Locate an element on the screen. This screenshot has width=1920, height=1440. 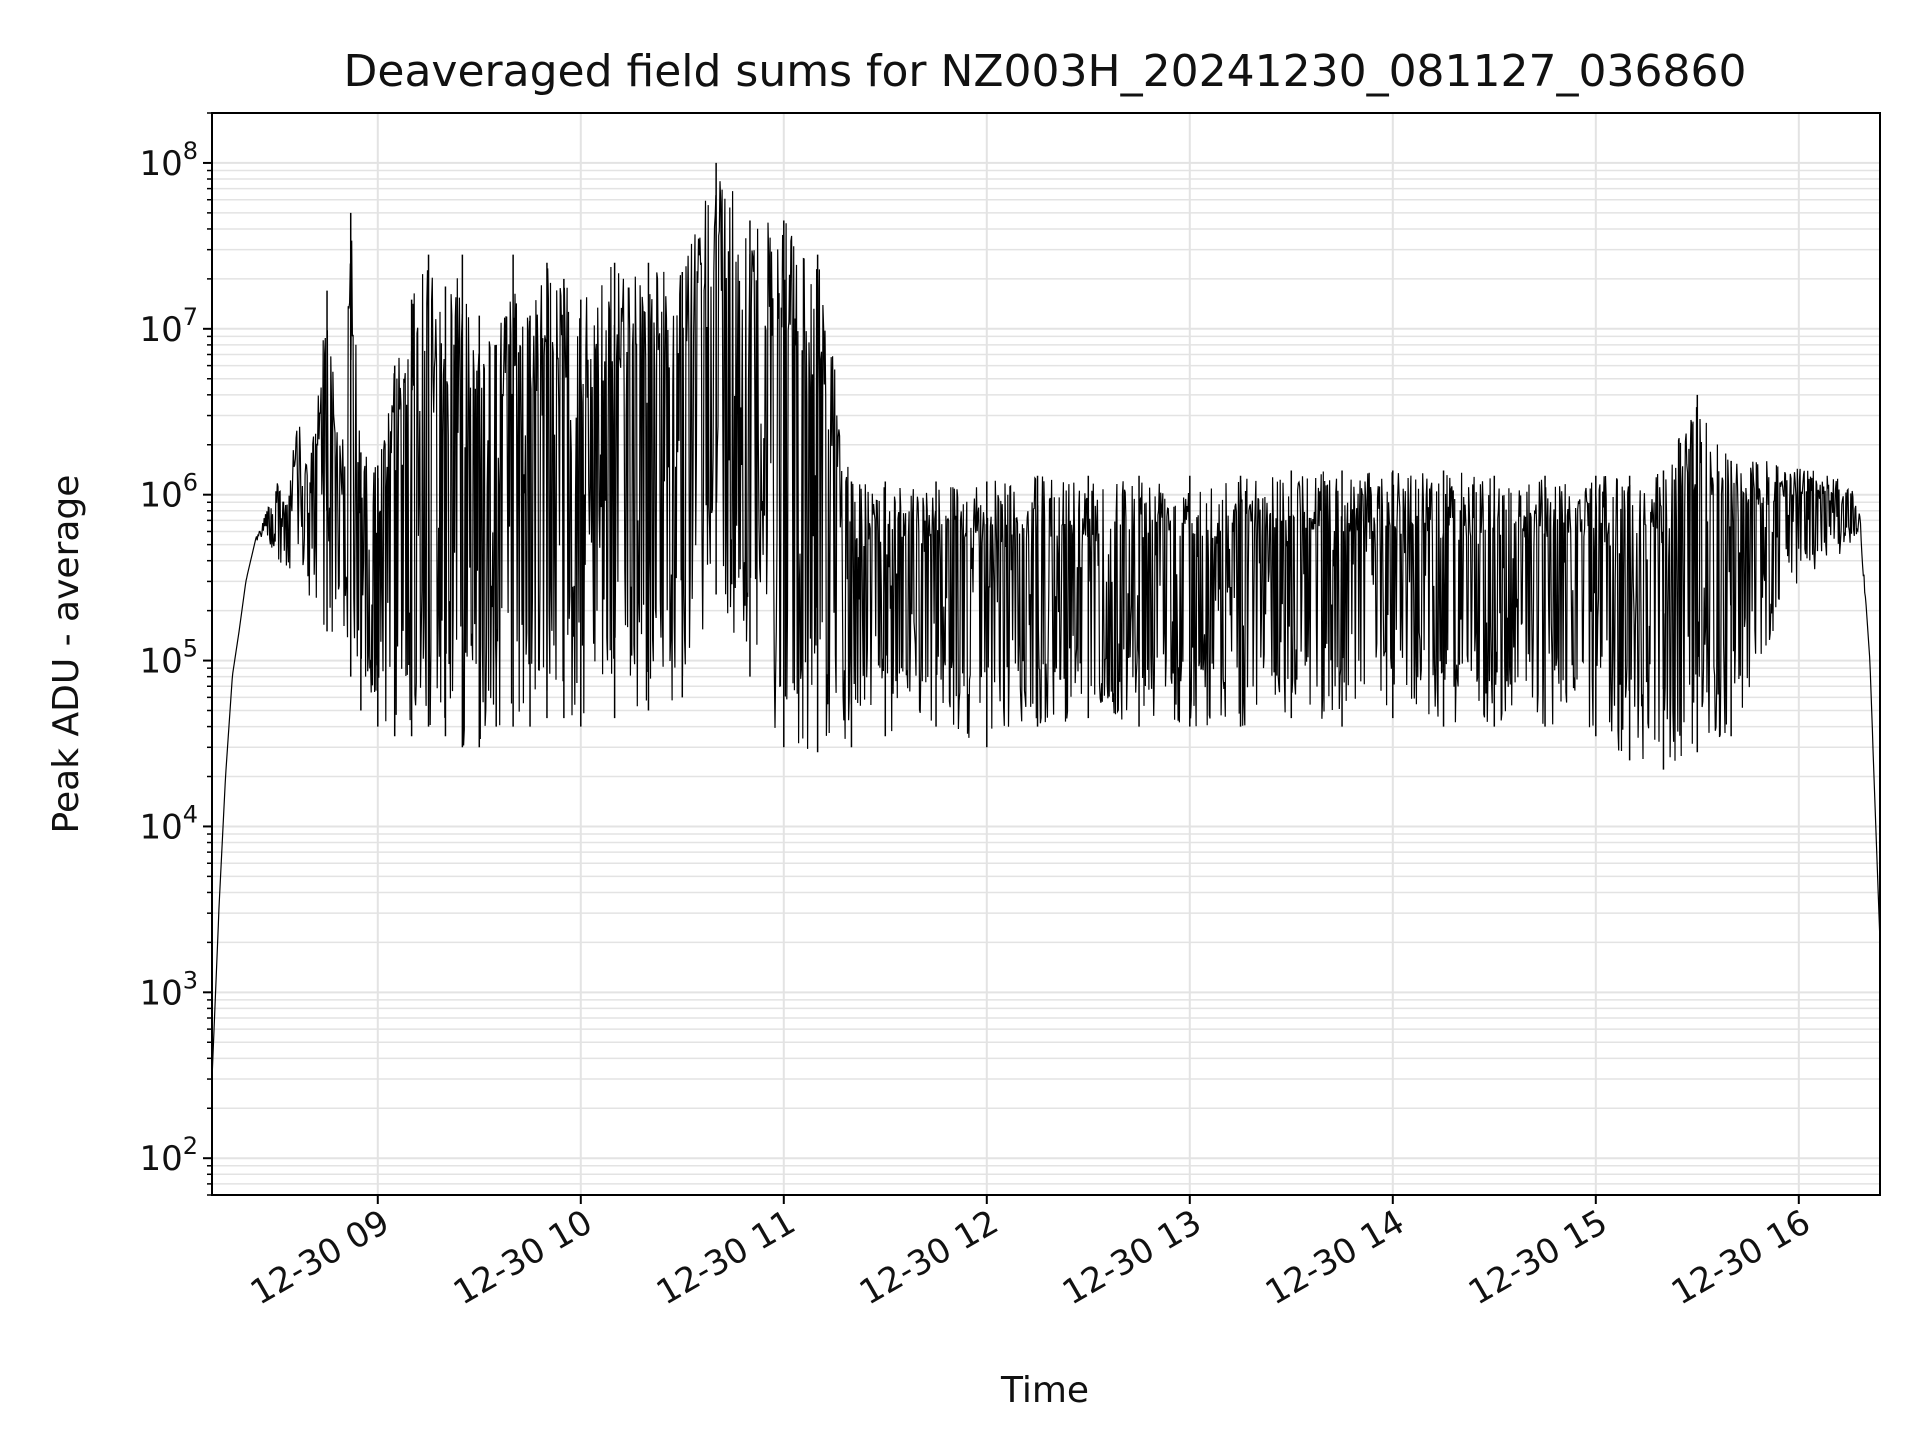
y-tick-label: 10³ is located at coordinates (168, 989).